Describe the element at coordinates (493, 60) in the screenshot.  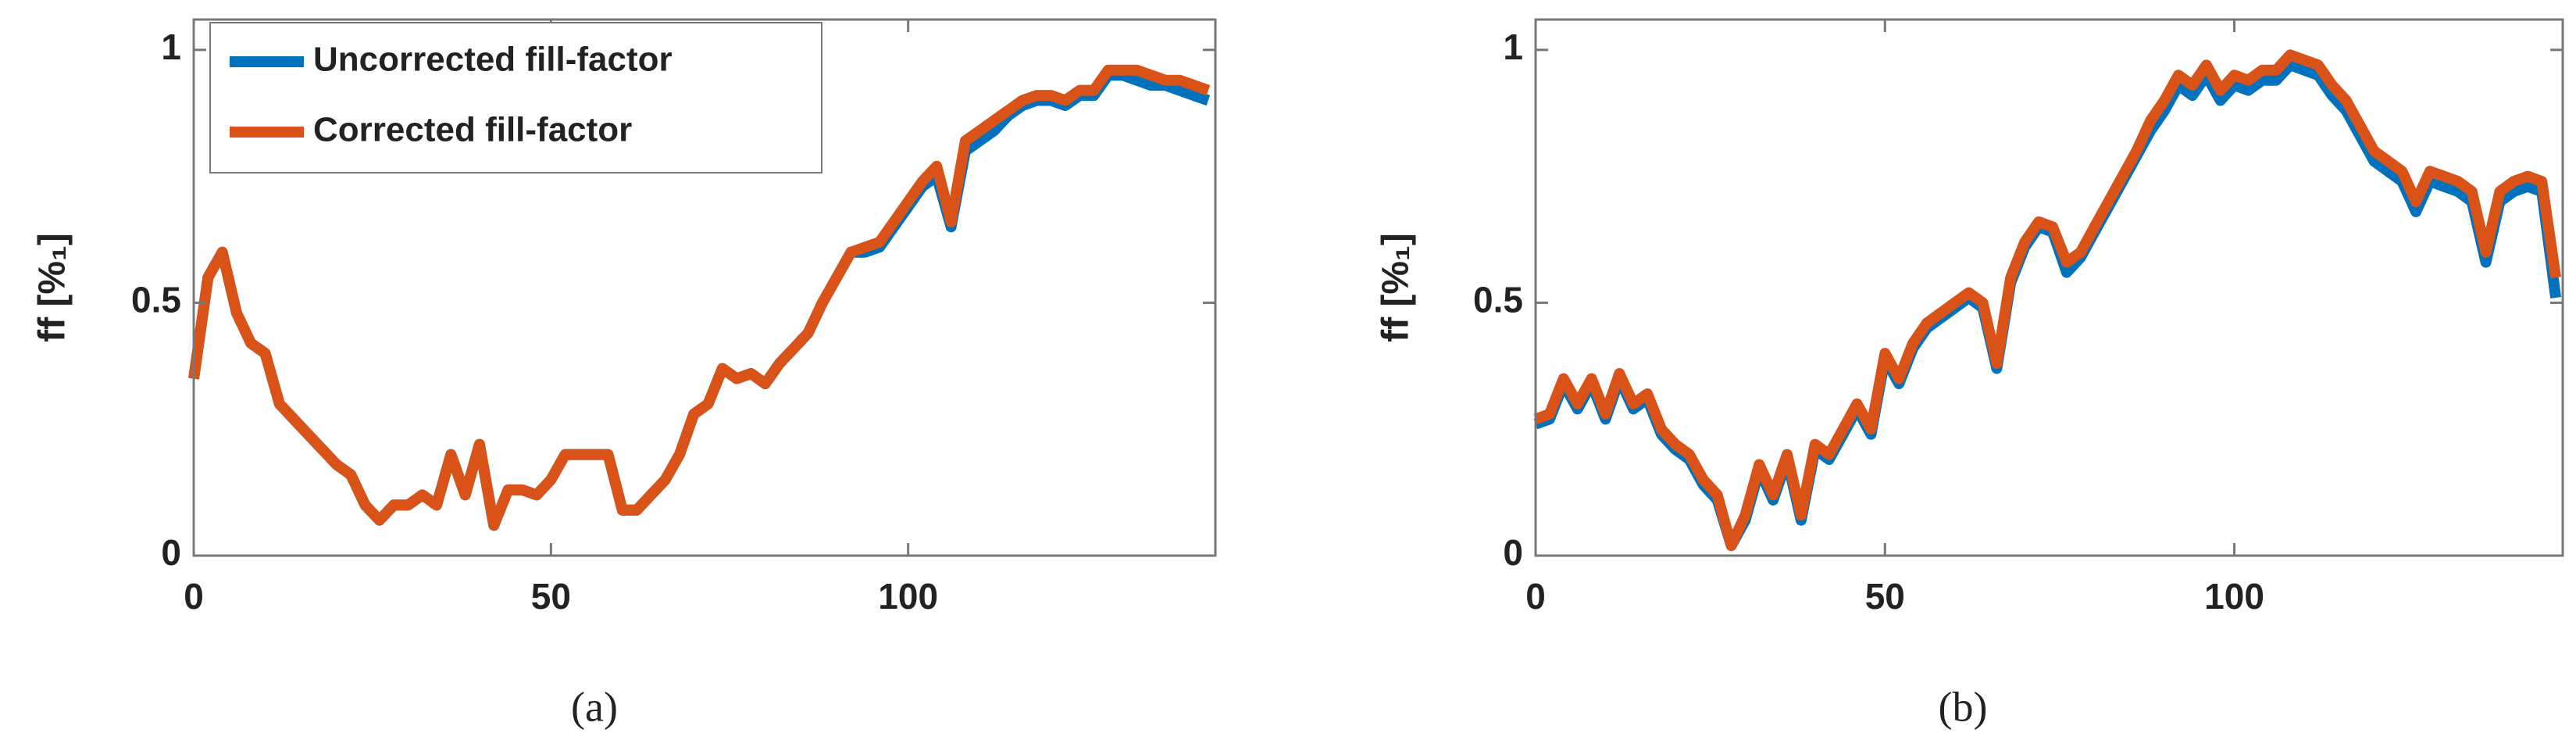
I see `legend-label: Uncorrected fill-factor` at that location.